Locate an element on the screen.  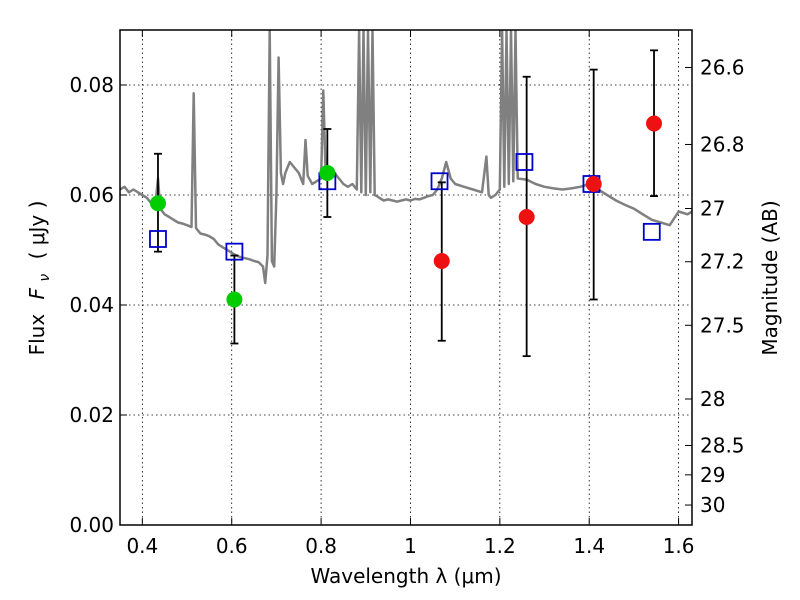
mag-tick-label: 28 is located at coordinates (712, 399).